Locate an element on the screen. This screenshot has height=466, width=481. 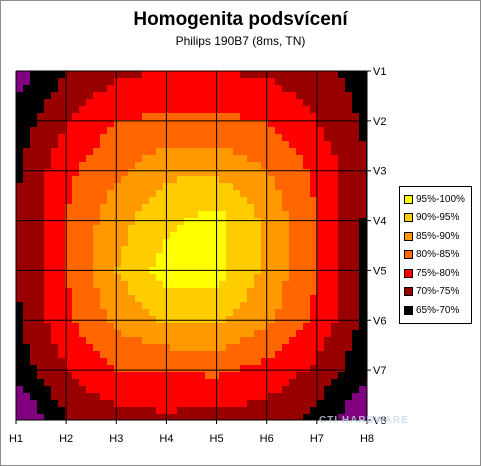
legend-swatch is located at coordinates (408, 199).